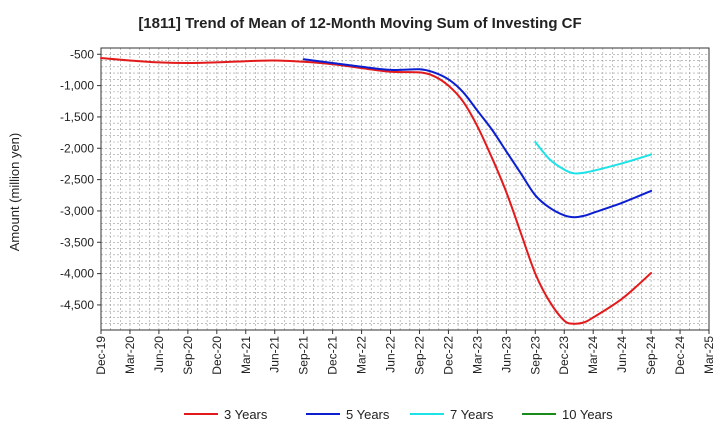 The image size is (720, 440). Describe the element at coordinates (304, 355) in the screenshot. I see `x-tick-label: Sep-21` at that location.